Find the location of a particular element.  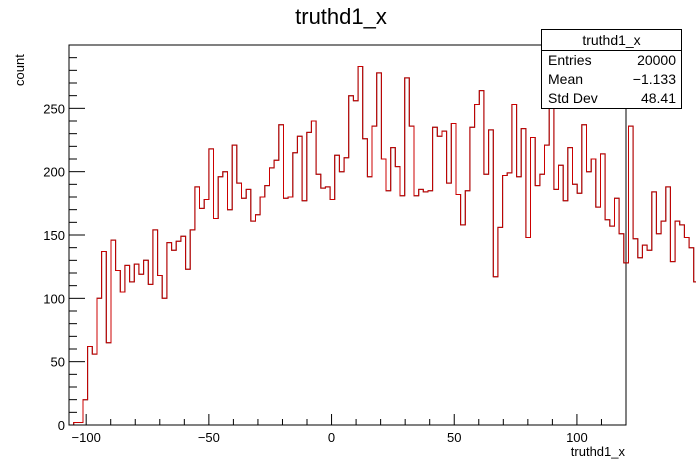

stats-row-entries: Entries 20000 is located at coordinates (611, 60).